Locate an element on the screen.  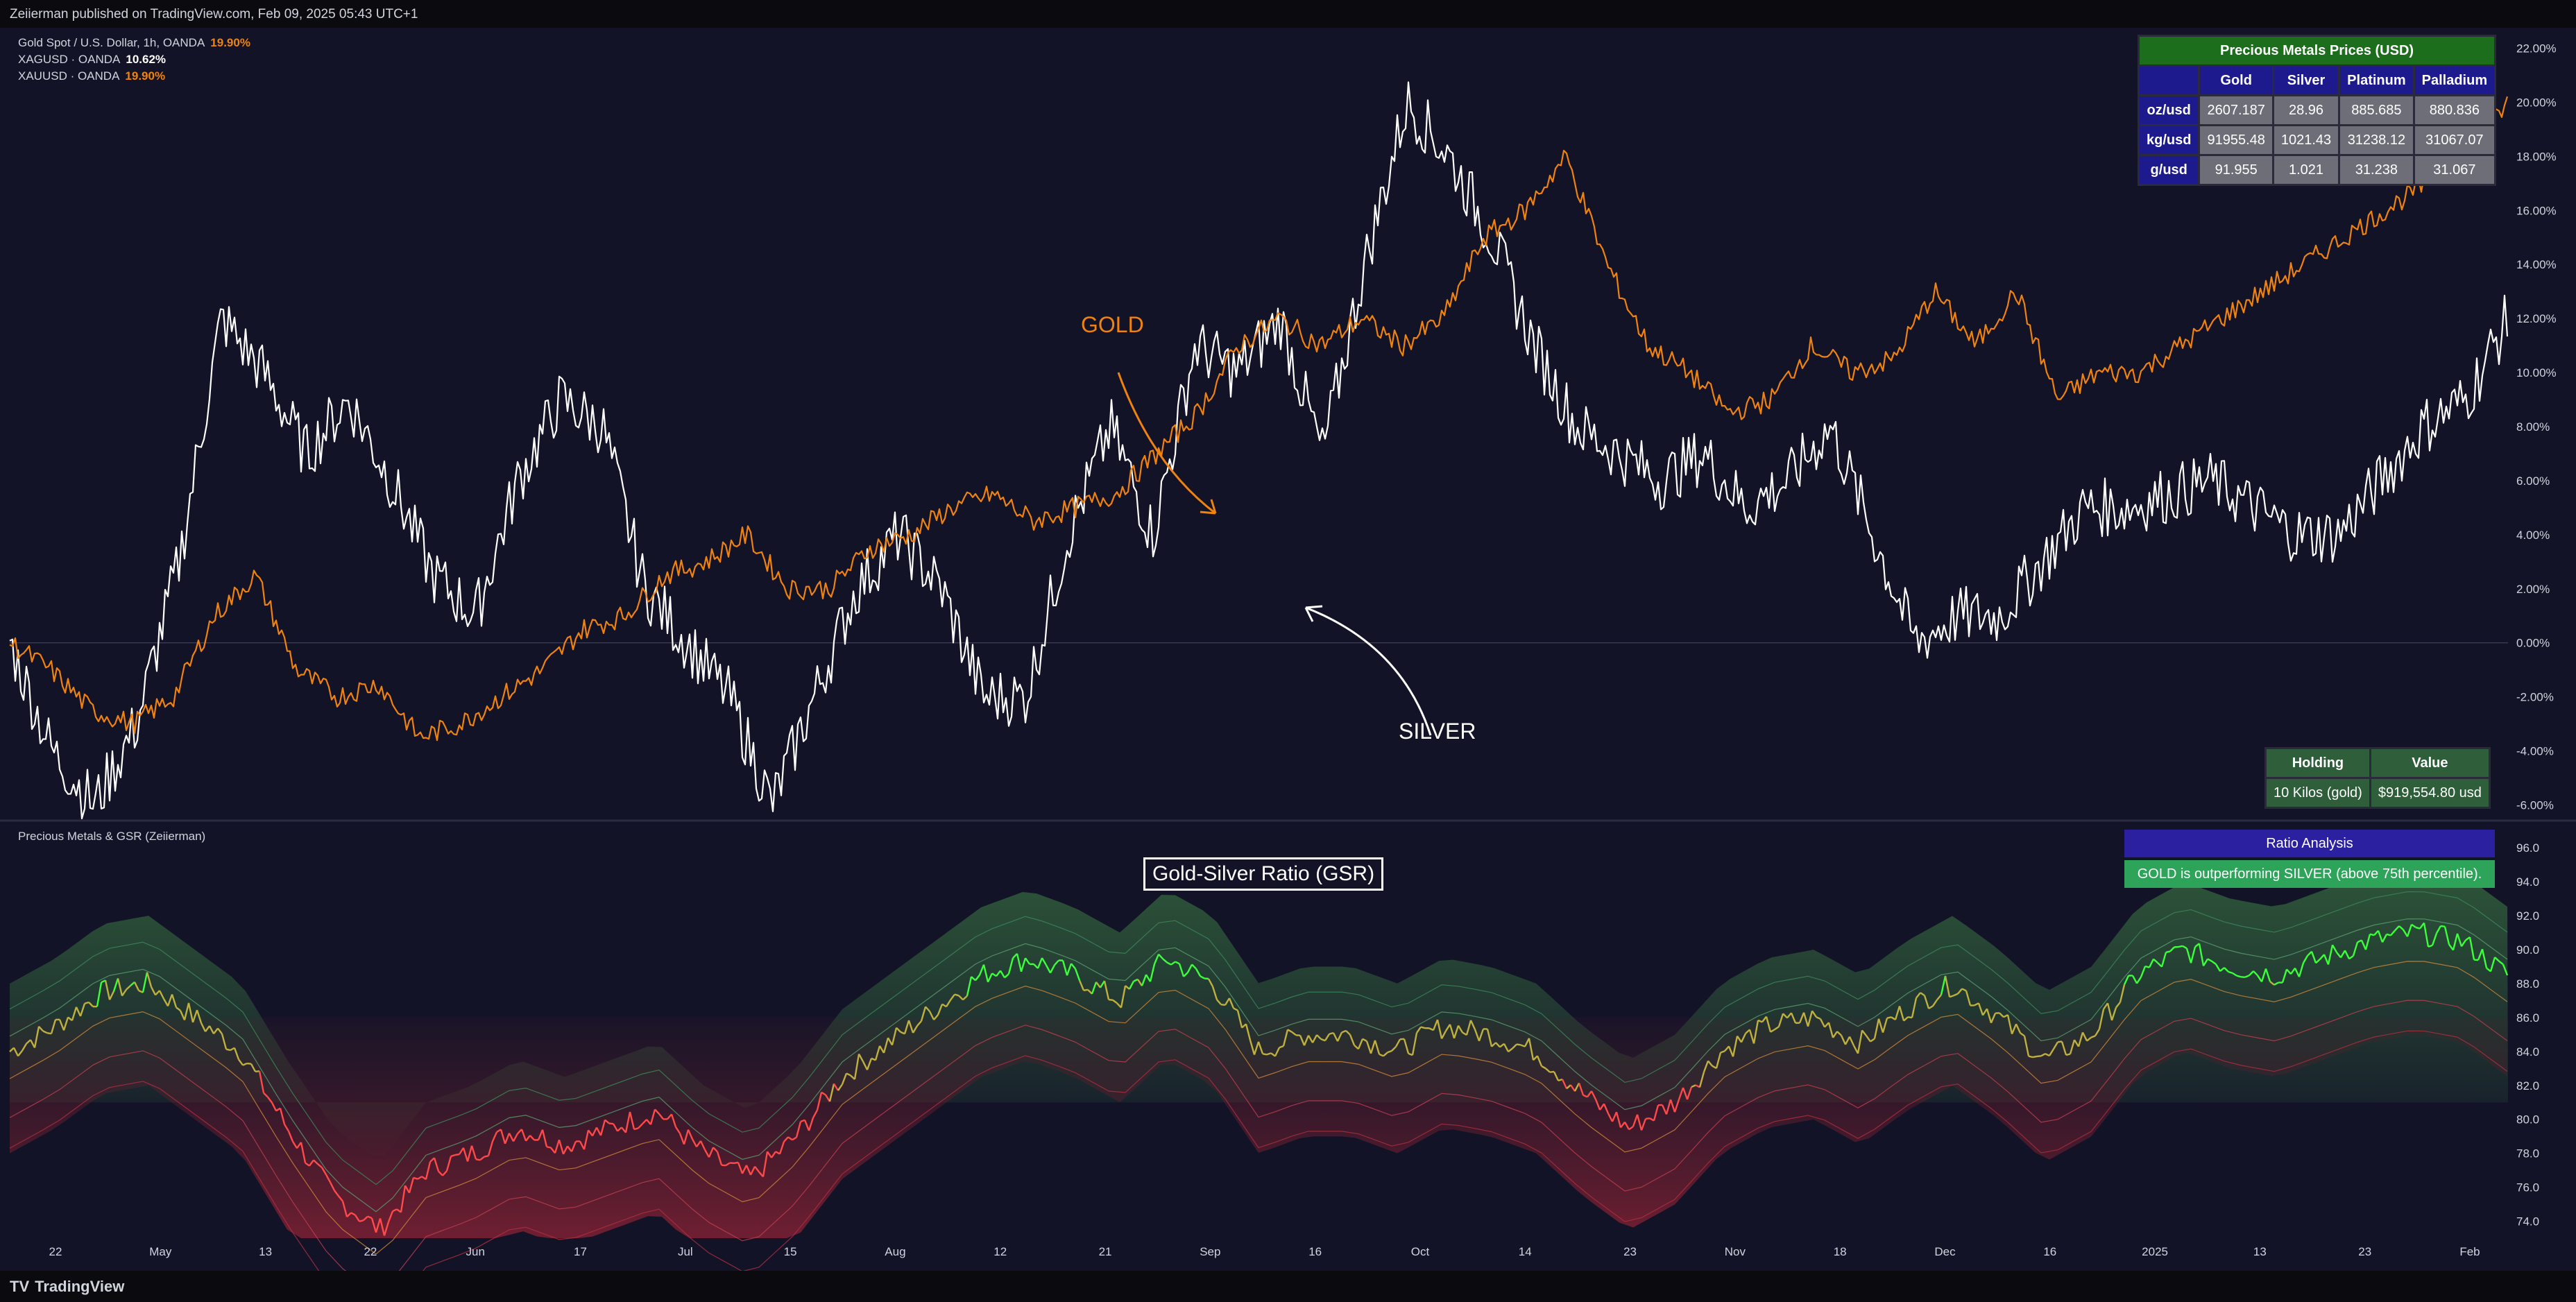
y-tick-label: 86.0 is located at coordinates (2527, 1018).